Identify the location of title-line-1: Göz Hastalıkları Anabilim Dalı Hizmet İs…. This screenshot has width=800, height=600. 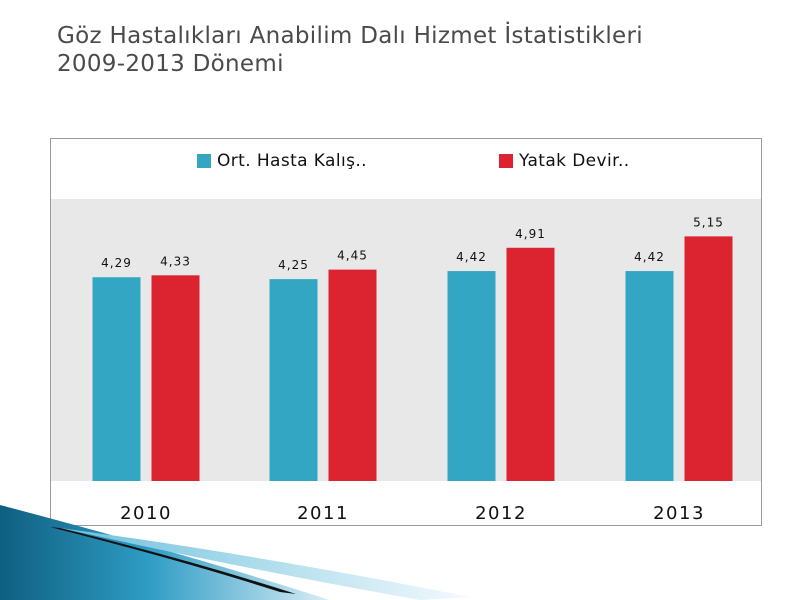
(350, 36).